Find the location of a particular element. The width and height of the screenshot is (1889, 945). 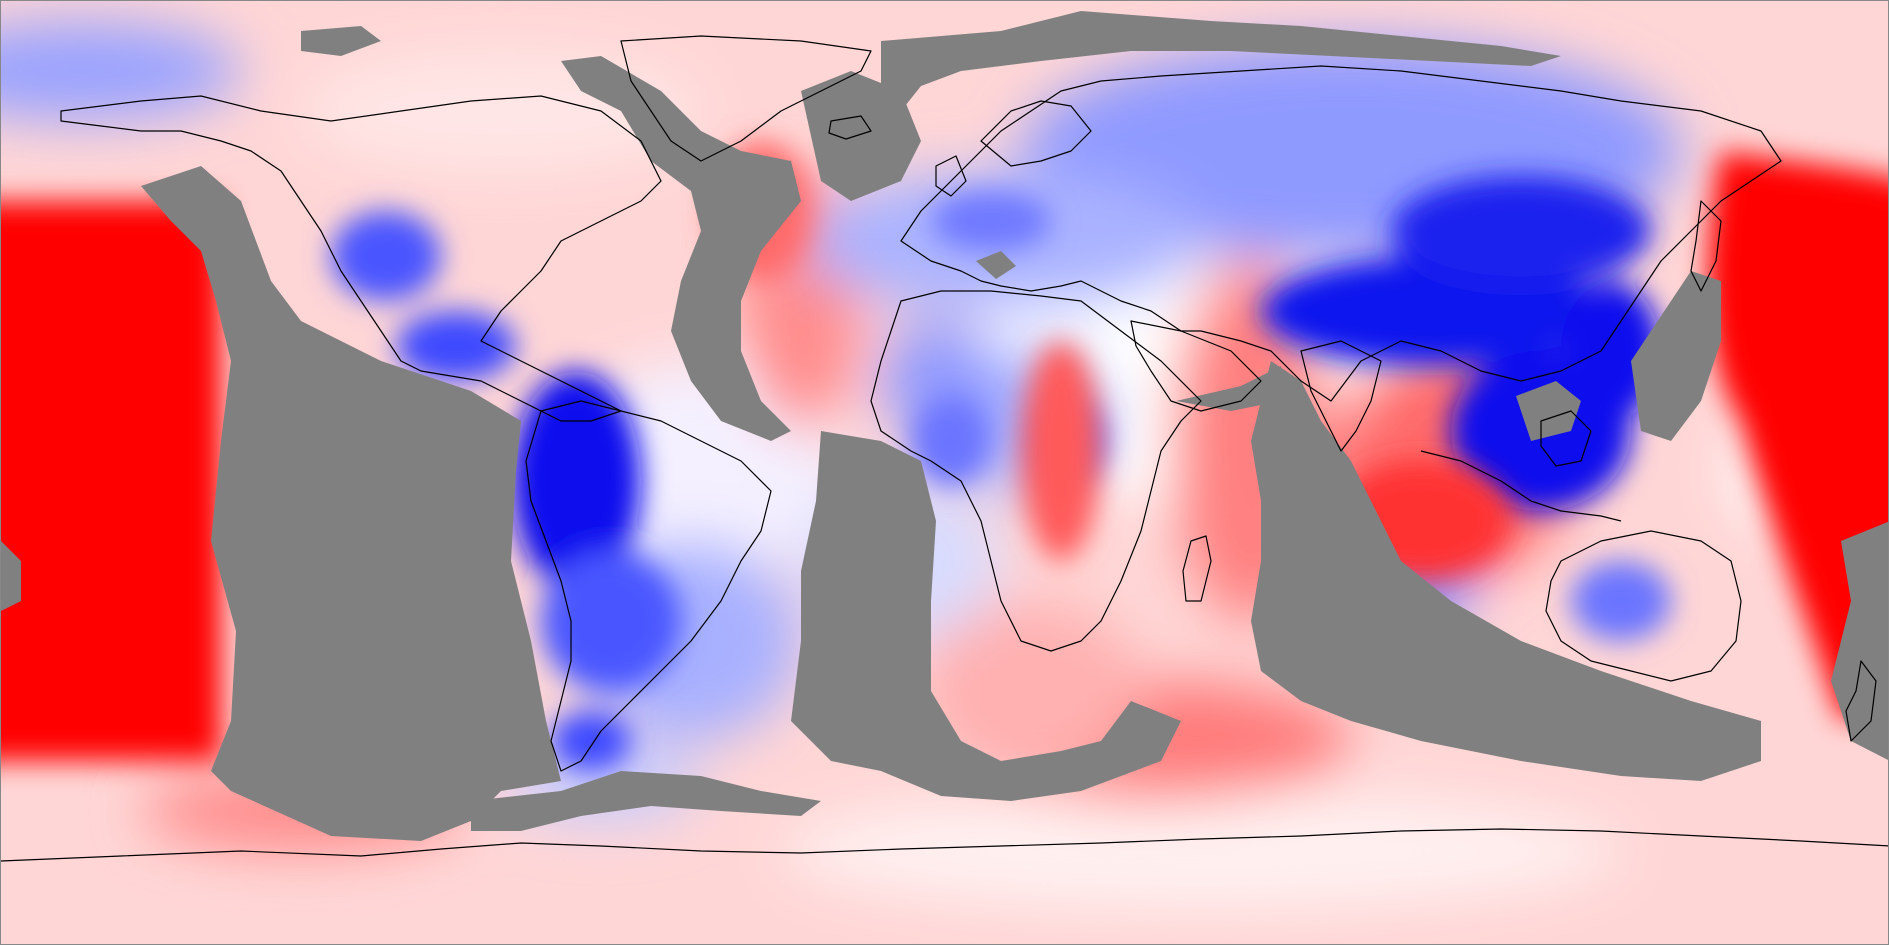

mask-west-edge is located at coordinates (11, 576).